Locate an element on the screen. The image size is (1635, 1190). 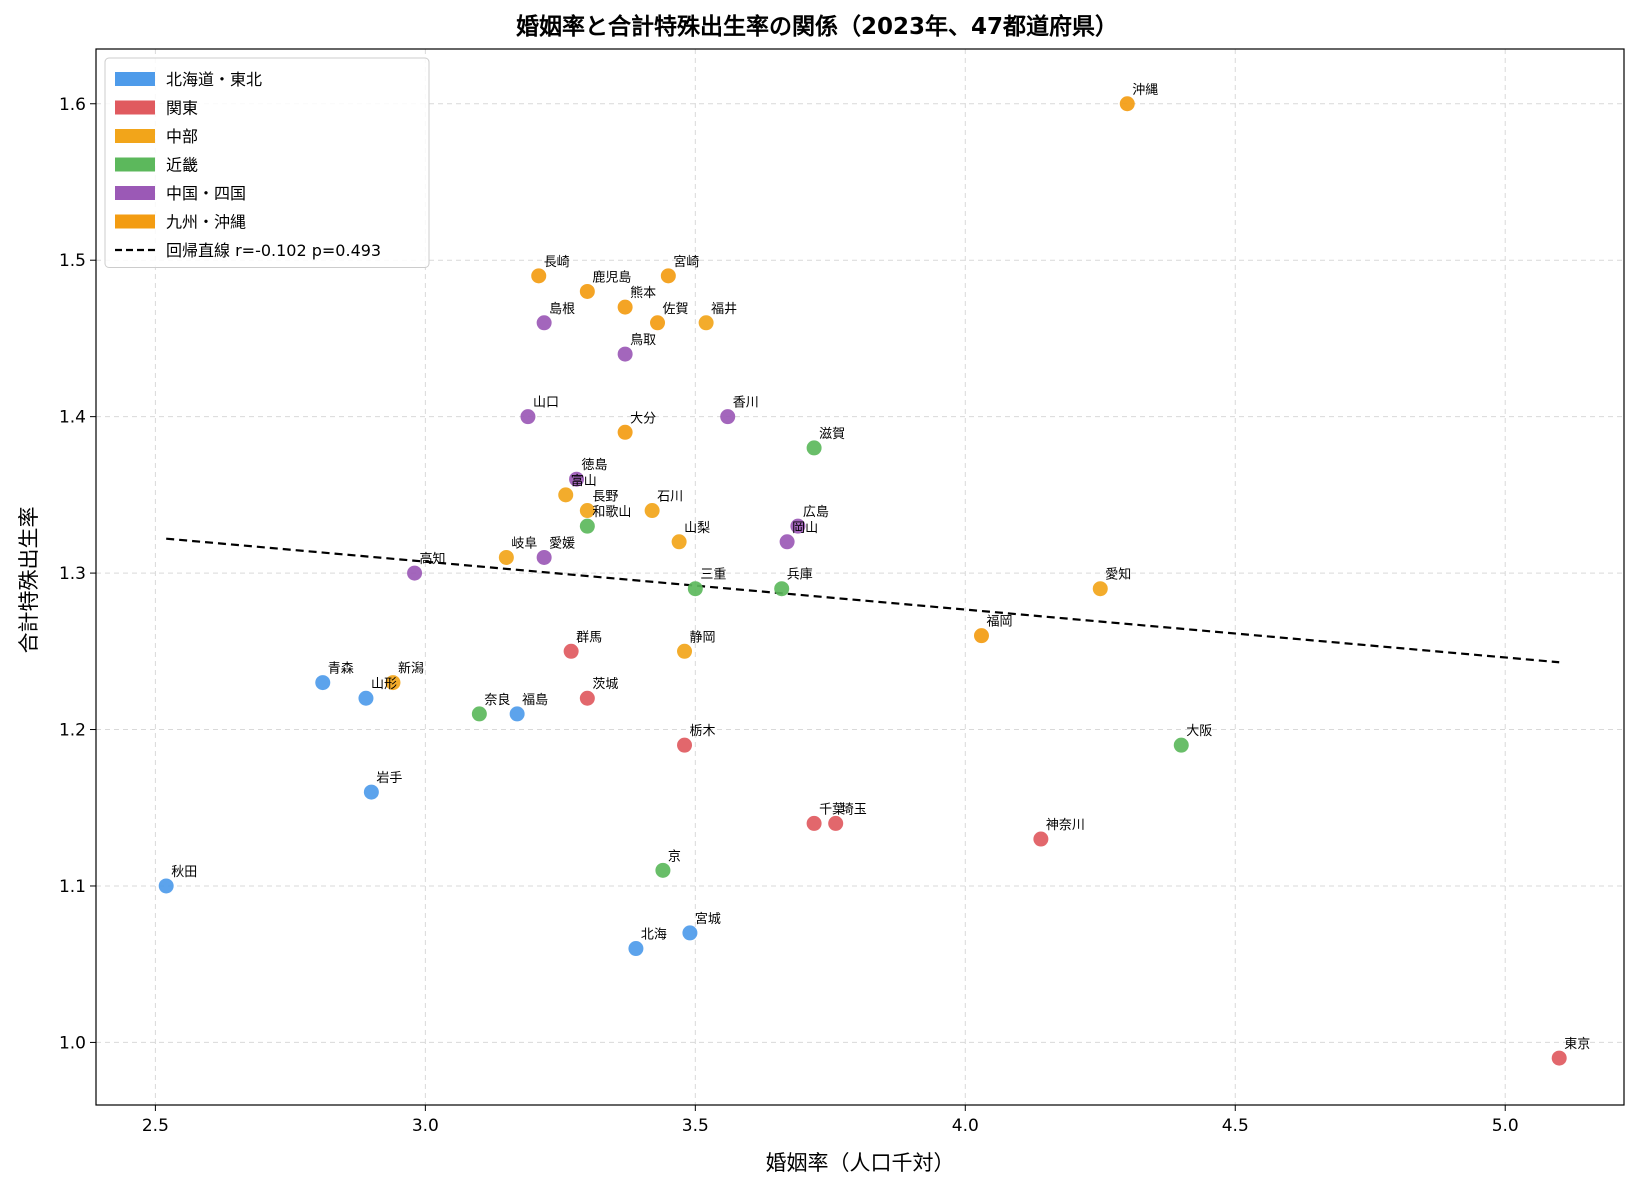
regression-layer is located at coordinates (863, 600).